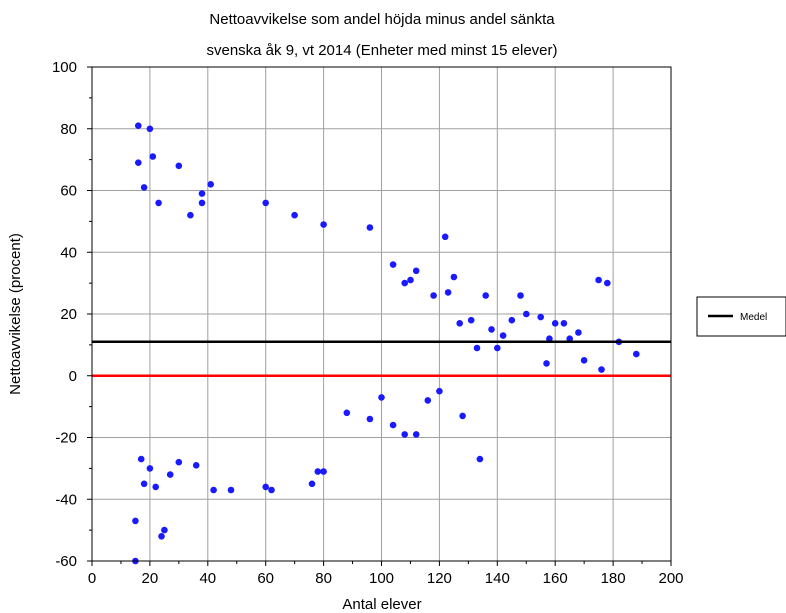  What do you see at coordinates (92, 578) in the screenshot?
I see `x-tick-label: 0` at bounding box center [92, 578].